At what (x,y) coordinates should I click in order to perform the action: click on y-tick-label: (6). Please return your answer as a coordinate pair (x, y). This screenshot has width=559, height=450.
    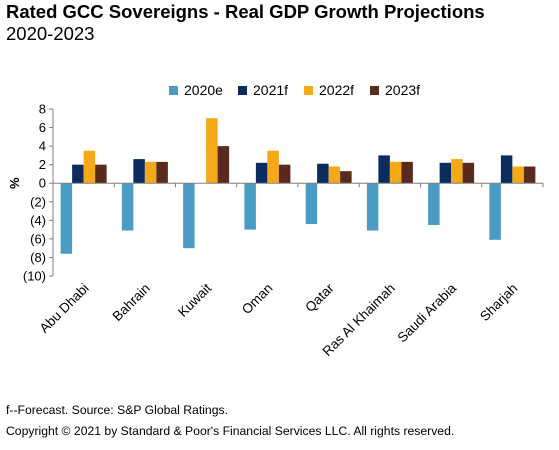
    Looking at the image, I should click on (38, 238).